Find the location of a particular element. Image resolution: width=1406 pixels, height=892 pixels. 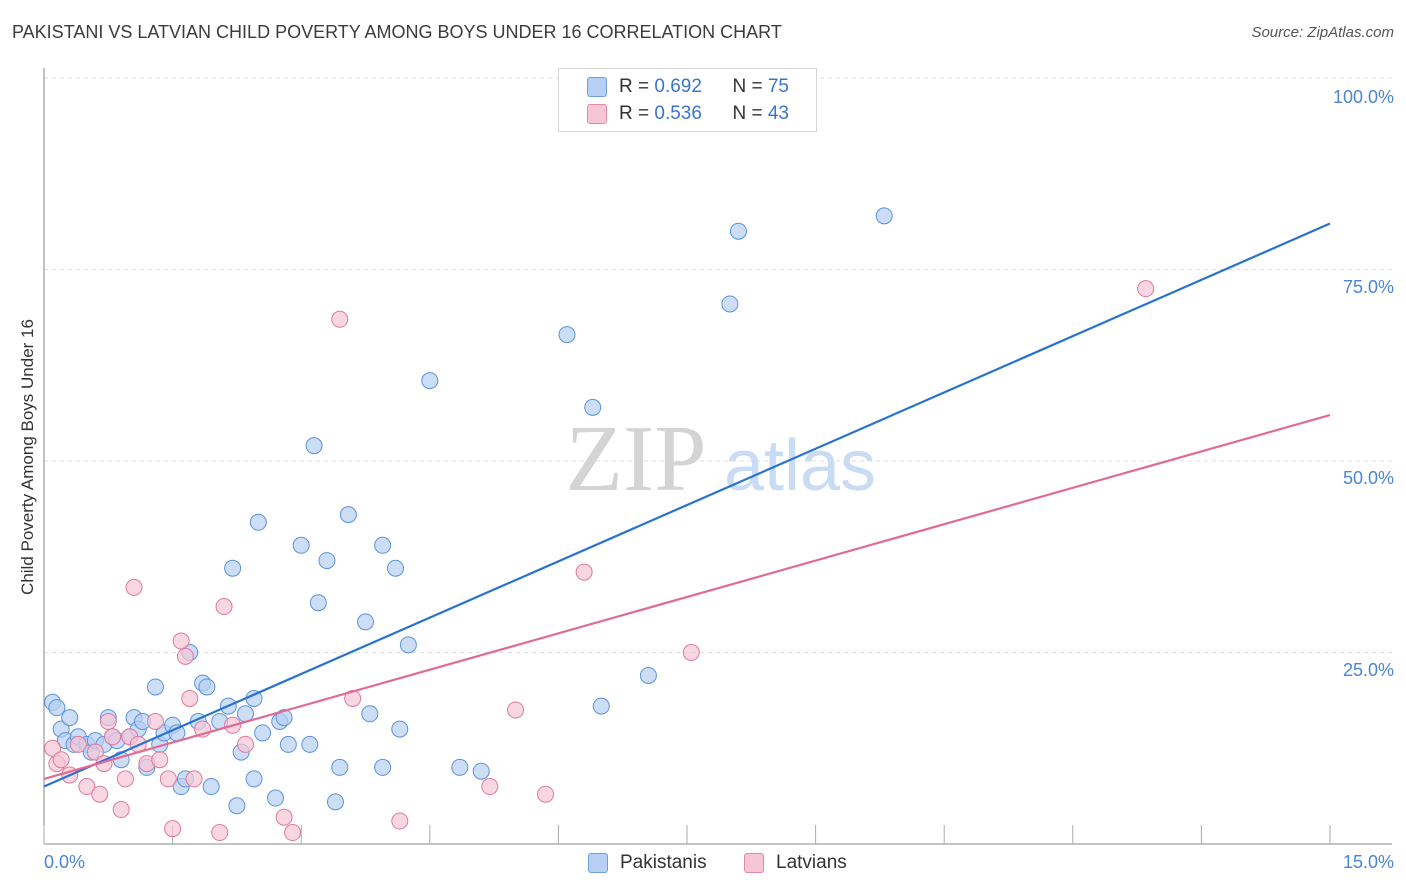

bottom-legend-latvians: Latvians is located at coordinates (811, 862).